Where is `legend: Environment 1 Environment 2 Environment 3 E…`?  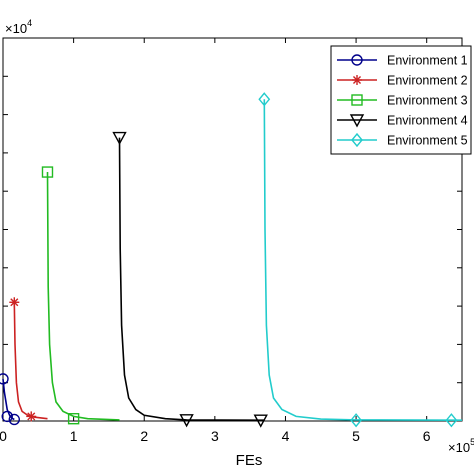
legend: Environment 1 Environment 2 Environment 3 E… is located at coordinates (401, 100).